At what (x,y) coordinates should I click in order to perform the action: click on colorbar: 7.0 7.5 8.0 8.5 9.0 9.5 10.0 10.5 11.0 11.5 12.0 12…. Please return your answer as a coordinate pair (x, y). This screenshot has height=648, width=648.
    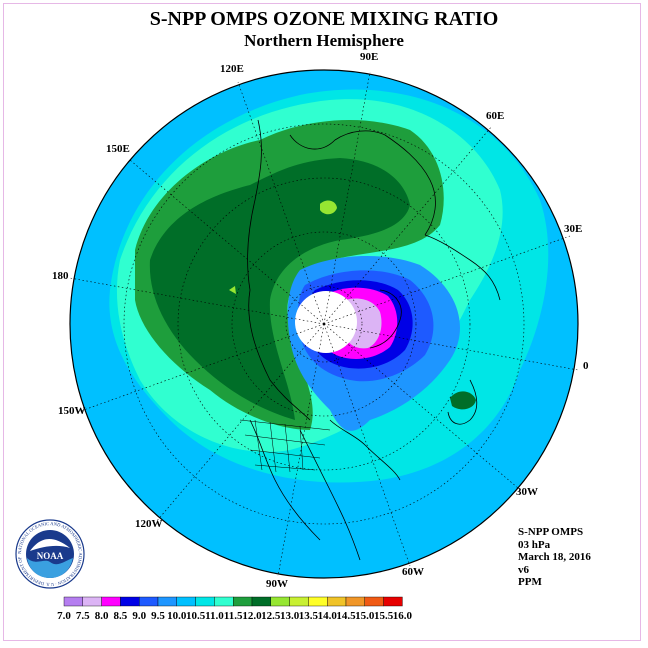
    Looking at the image, I should click on (235, 609).